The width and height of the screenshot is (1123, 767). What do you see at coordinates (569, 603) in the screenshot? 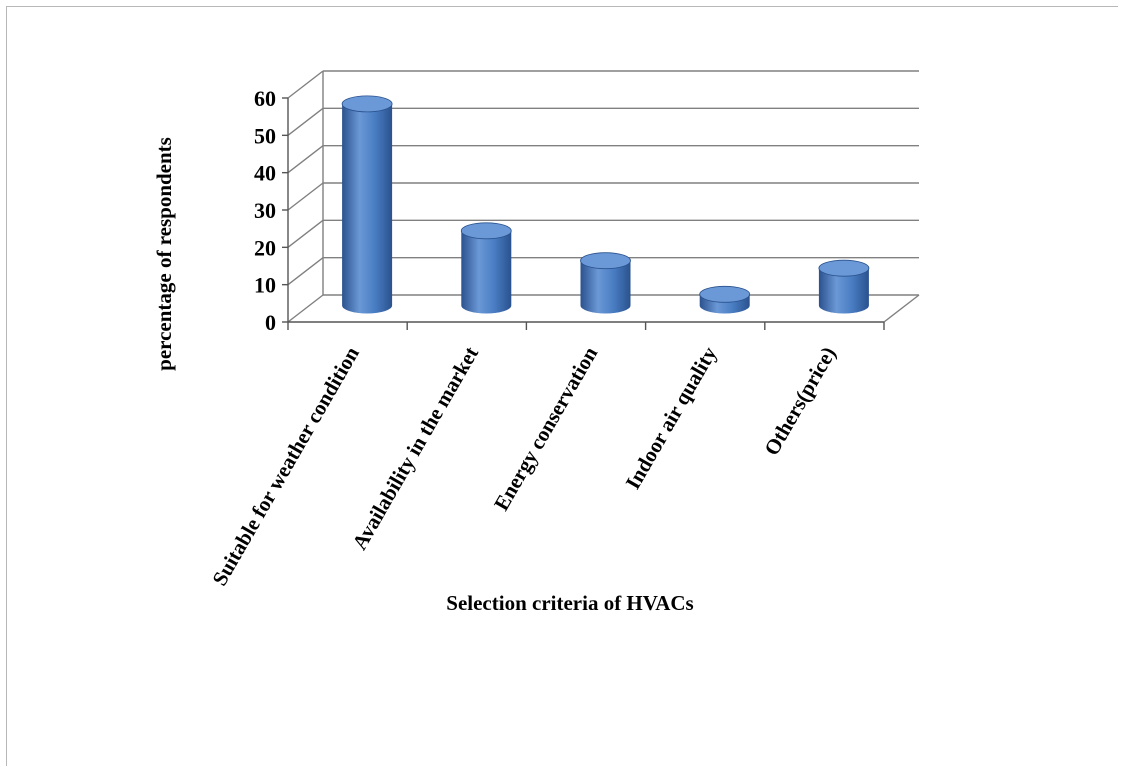
I see `x-axis-title: Selection criteria of HVACs` at bounding box center [569, 603].